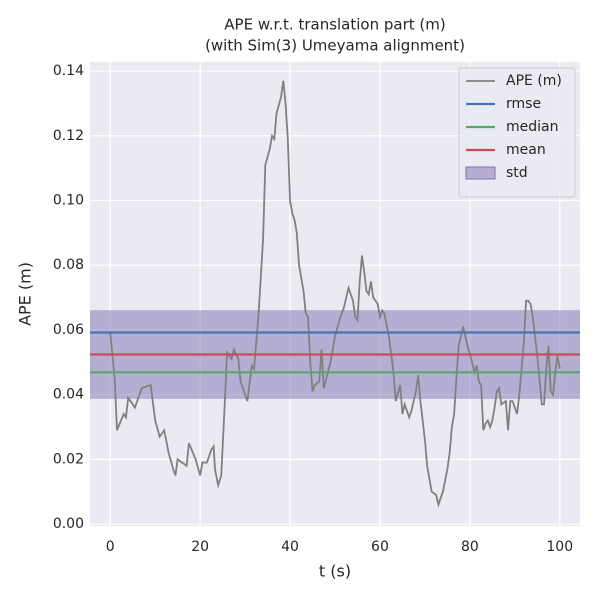 The image size is (600, 600). What do you see at coordinates (526, 150) in the screenshot?
I see `legend-label: mean` at bounding box center [526, 150].